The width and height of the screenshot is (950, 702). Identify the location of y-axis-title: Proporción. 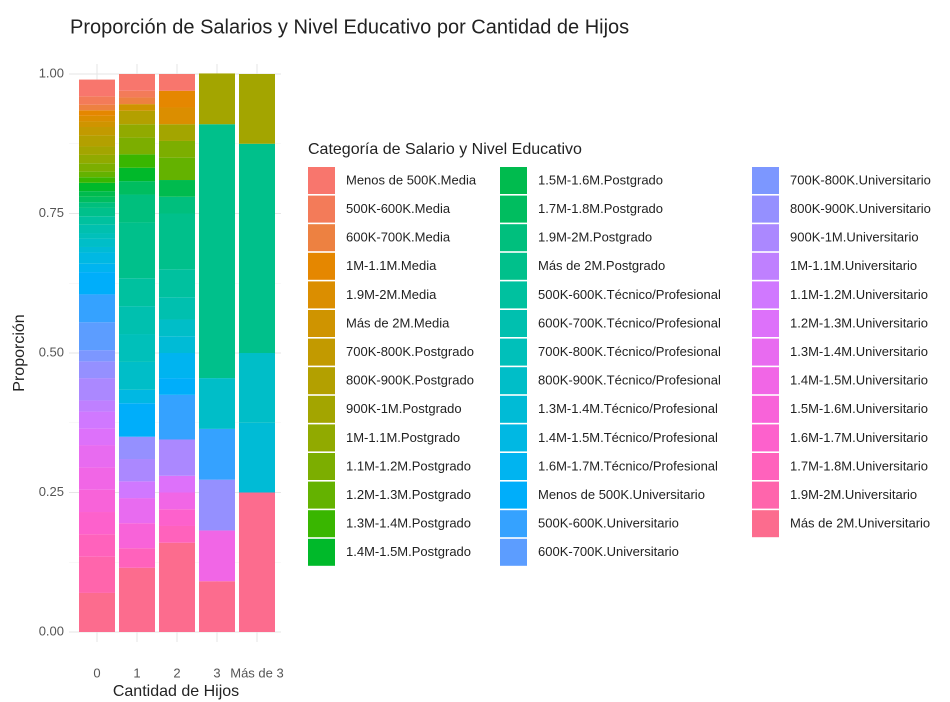
(19, 352).